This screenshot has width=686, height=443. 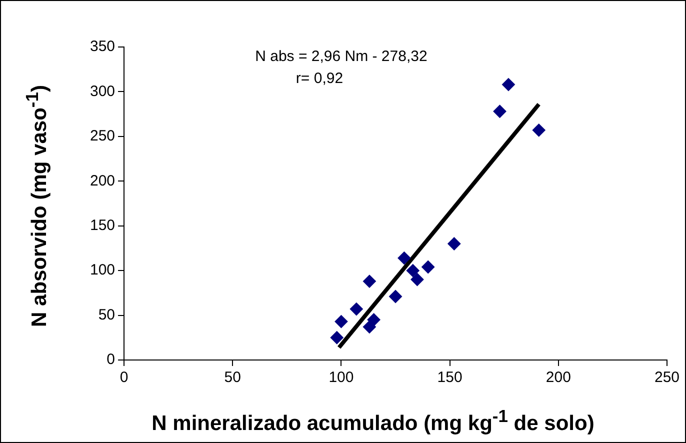 What do you see at coordinates (103, 47) in the screenshot?
I see `y-tick-label: 350` at bounding box center [103, 47].